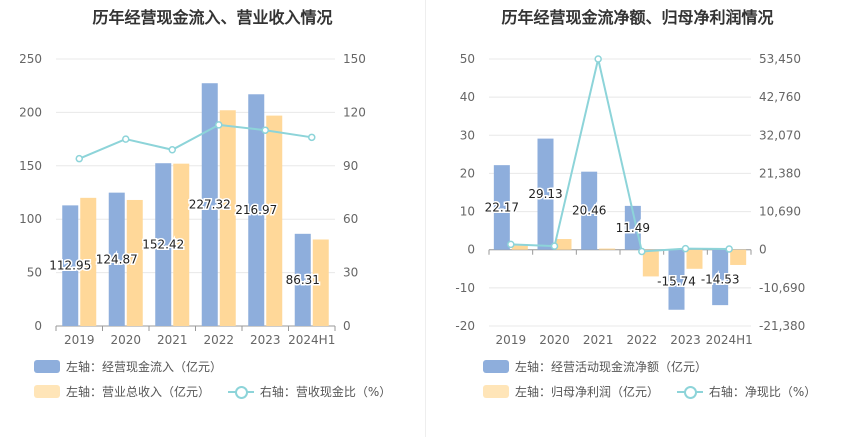 This screenshot has height=437, width=850. I want to click on bar-data-label: 227.32, so click(210, 205).